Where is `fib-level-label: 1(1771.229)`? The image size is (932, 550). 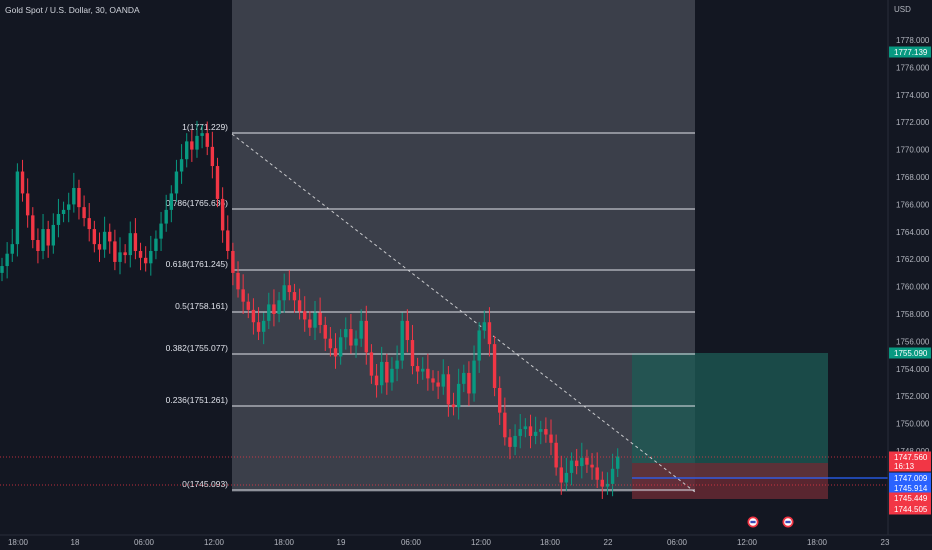
fib-level-label: 1(1771.229) is located at coordinates (205, 127).